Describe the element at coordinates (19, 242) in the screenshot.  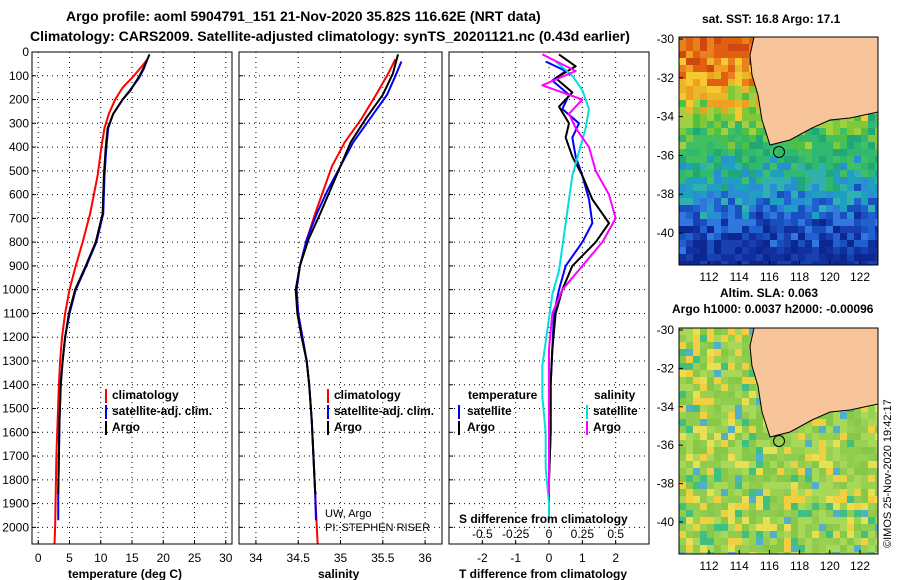
I see `depth-tick-label: 800` at that location.